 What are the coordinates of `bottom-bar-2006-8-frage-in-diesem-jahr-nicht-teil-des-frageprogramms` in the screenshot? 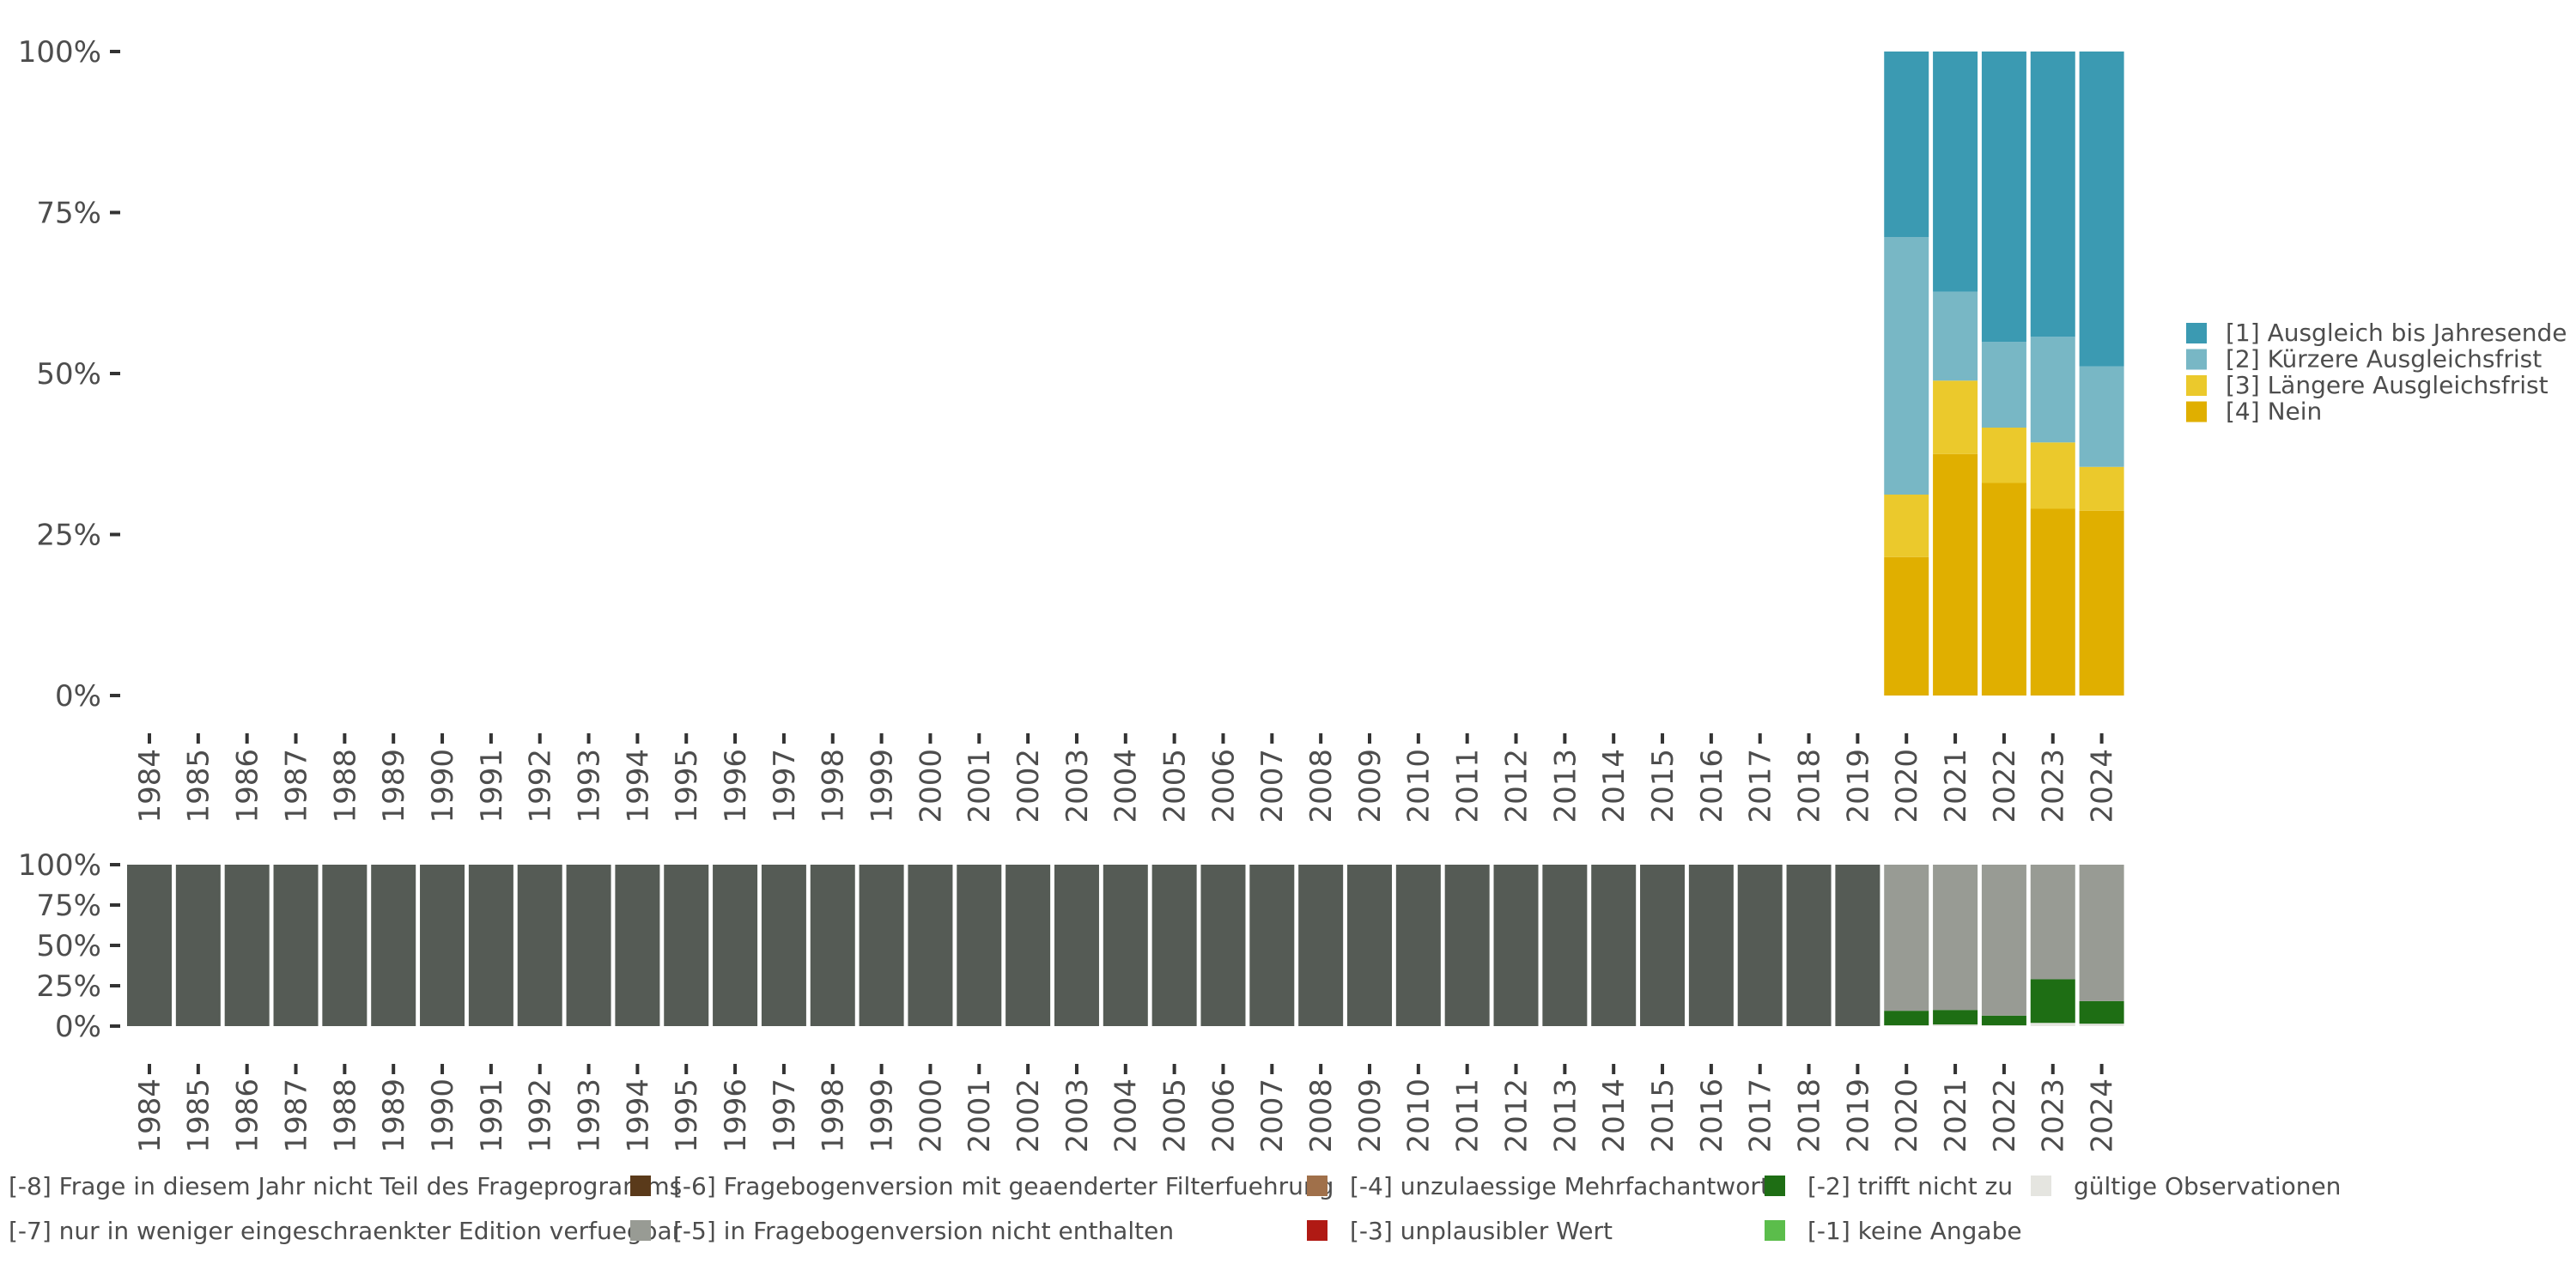 It's located at (1223, 946).